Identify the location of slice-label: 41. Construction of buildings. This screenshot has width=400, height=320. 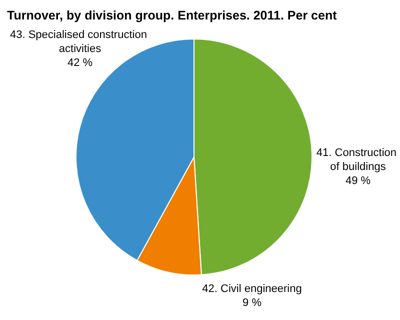
(358, 160).